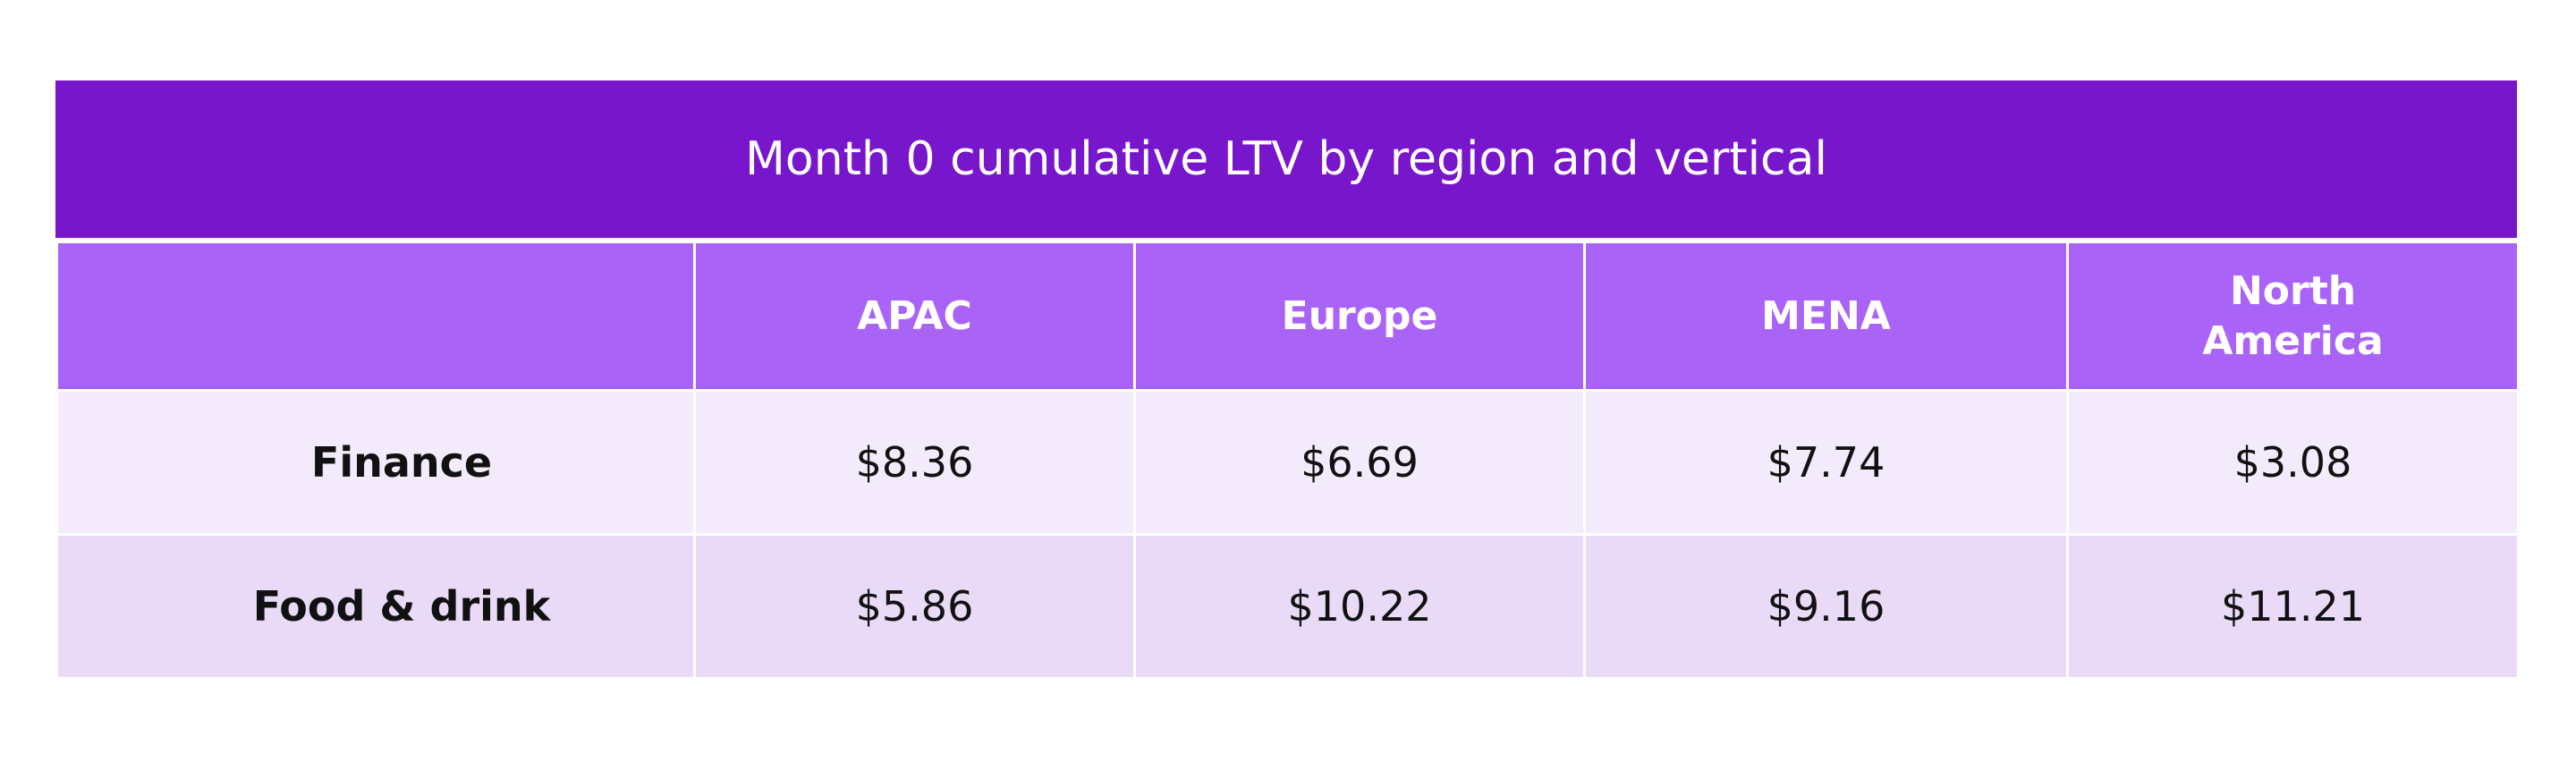 The width and height of the screenshot is (2576, 762). What do you see at coordinates (1826, 606) in the screenshot?
I see `table-cell: $9.16` at bounding box center [1826, 606].